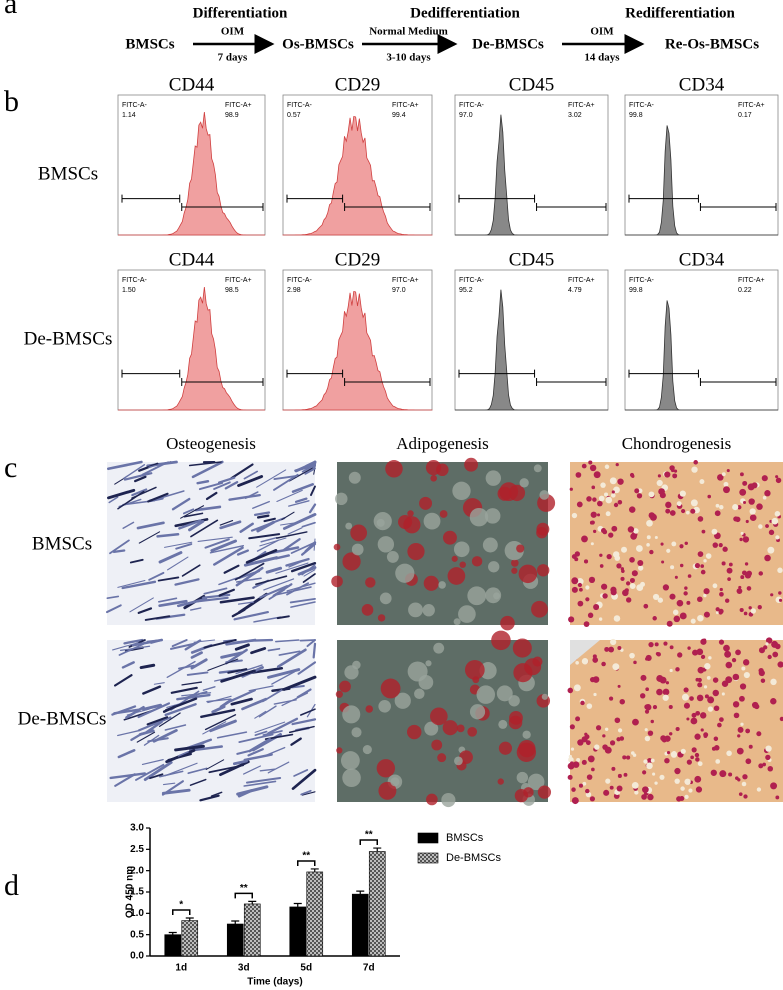 The height and width of the screenshot is (990, 783). What do you see at coordinates (702, 84) in the screenshot?
I see `marker-title: CD34` at bounding box center [702, 84].